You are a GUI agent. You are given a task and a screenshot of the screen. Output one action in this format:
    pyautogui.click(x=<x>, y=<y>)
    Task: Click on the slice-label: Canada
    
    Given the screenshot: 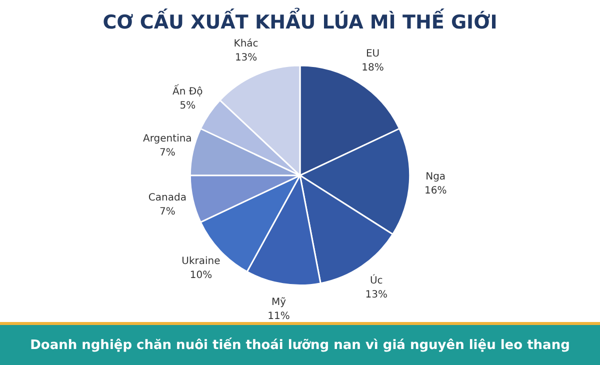 What is the action you would take?
    pyautogui.click(x=167, y=198)
    